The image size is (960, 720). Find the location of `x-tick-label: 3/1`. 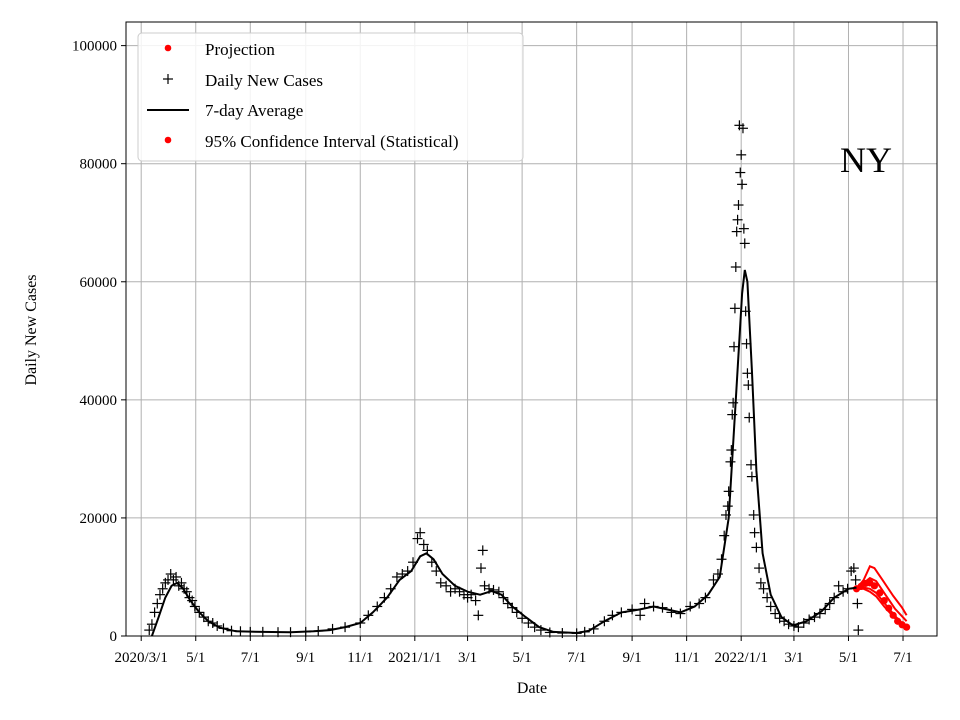

x-tick-label: 3/1 is located at coordinates (793, 658).